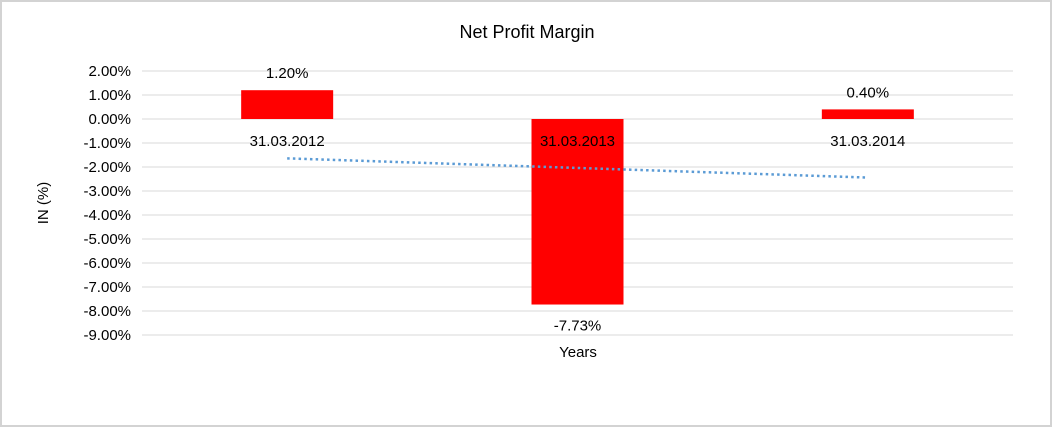 The width and height of the screenshot is (1052, 427). I want to click on x-axis-title: Years, so click(578, 352).